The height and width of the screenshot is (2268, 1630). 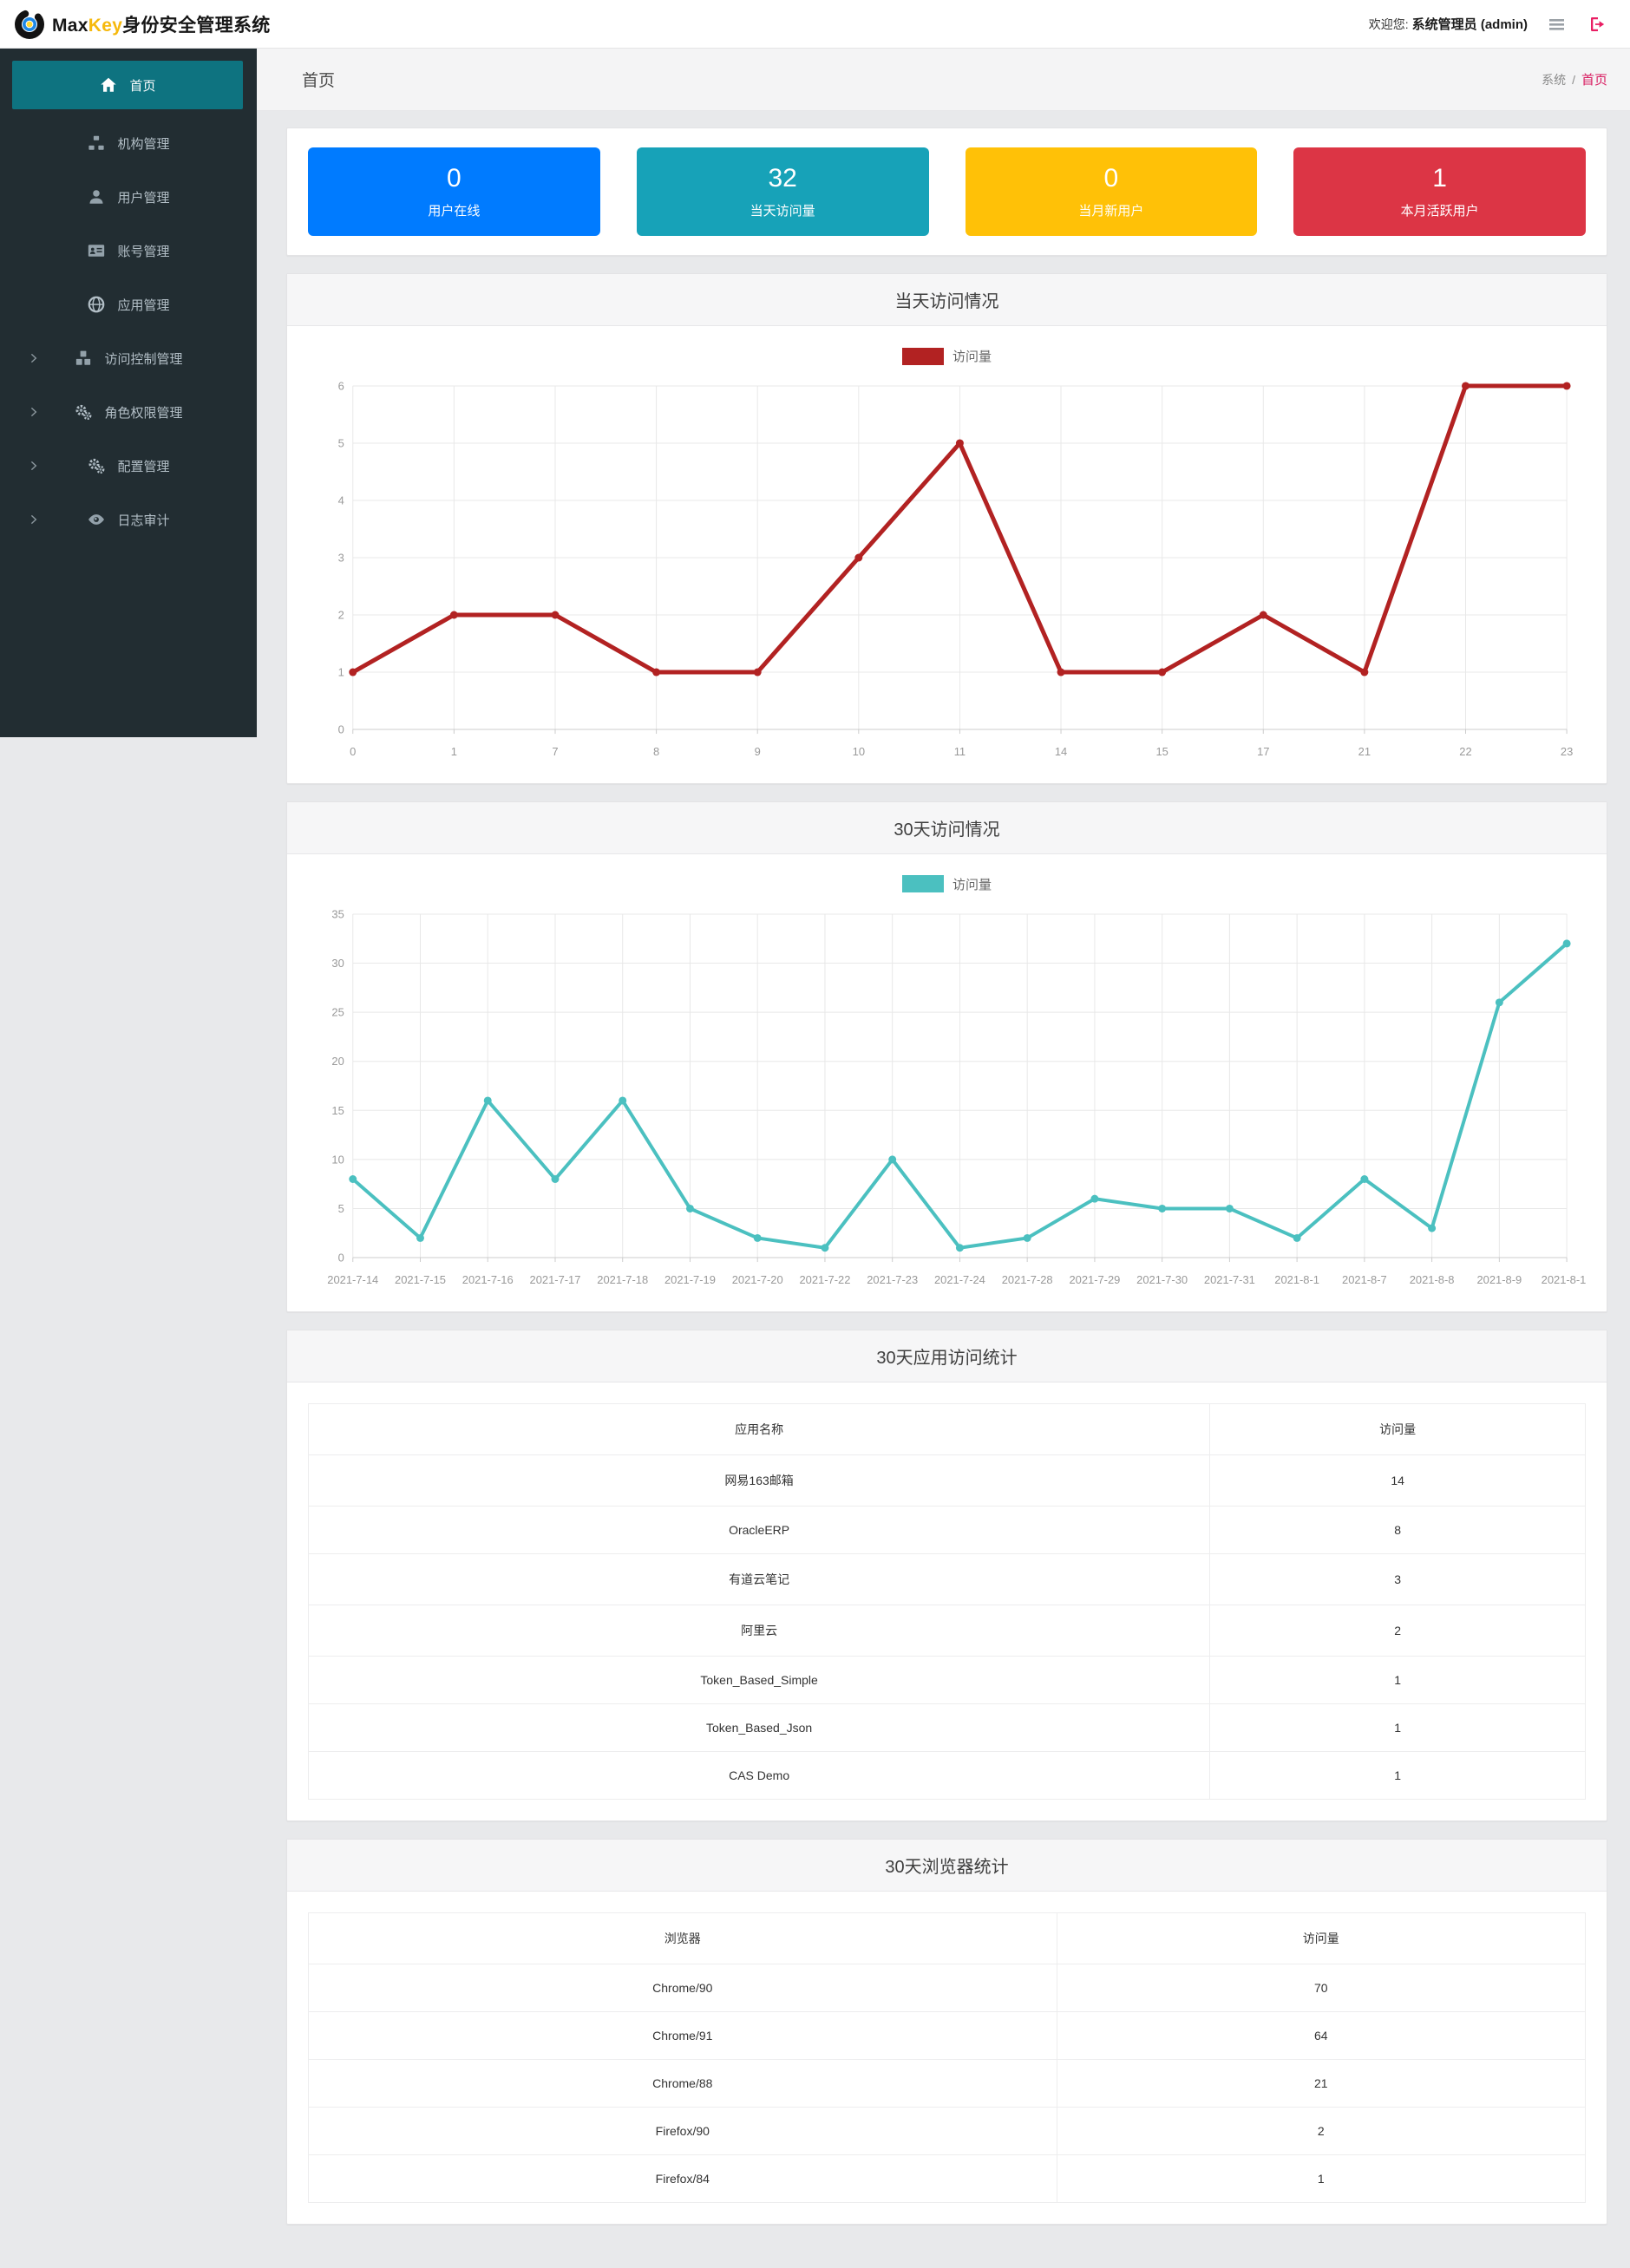 I want to click on sidebar-item-home: 首页, so click(x=127, y=85).